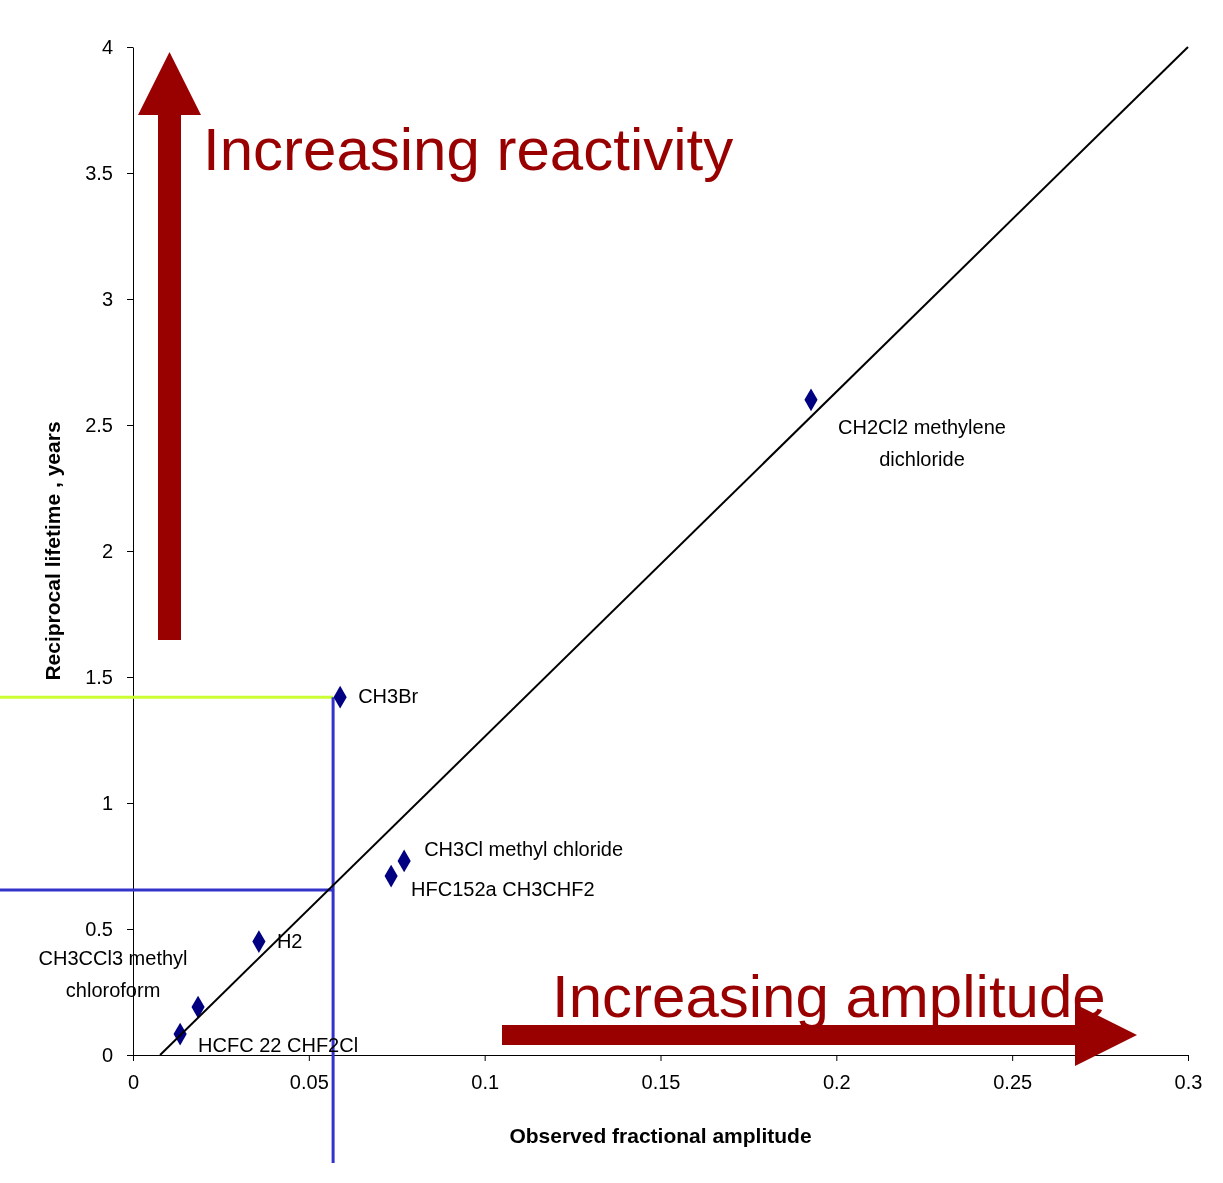 This screenshot has height=1183, width=1223. I want to click on x-axis-title: Observed fractional amplitude, so click(660, 1135).